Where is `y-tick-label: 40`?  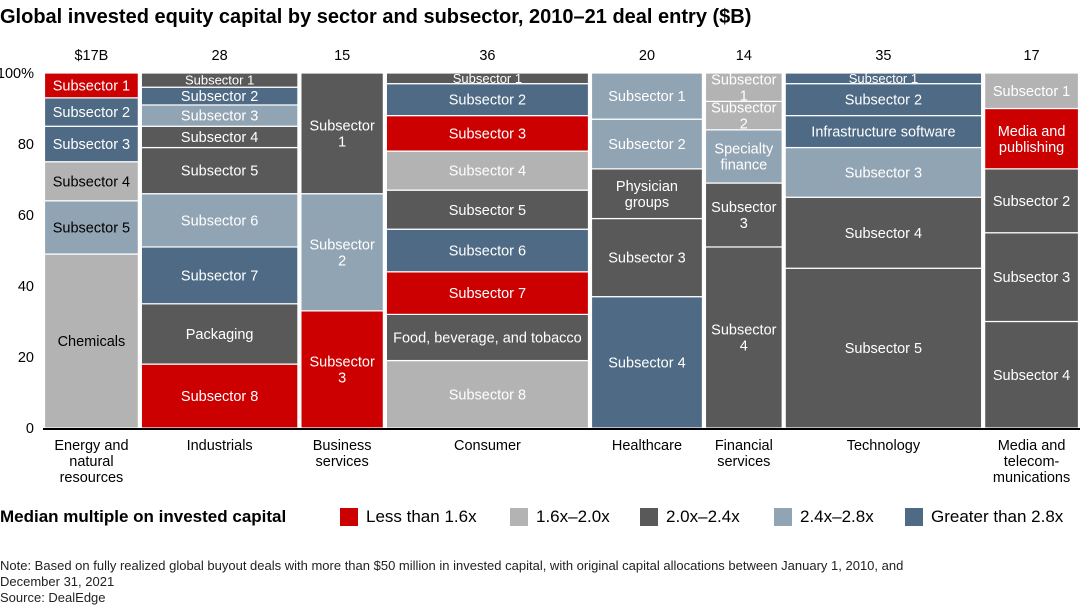
y-tick-label: 40 is located at coordinates (26, 287).